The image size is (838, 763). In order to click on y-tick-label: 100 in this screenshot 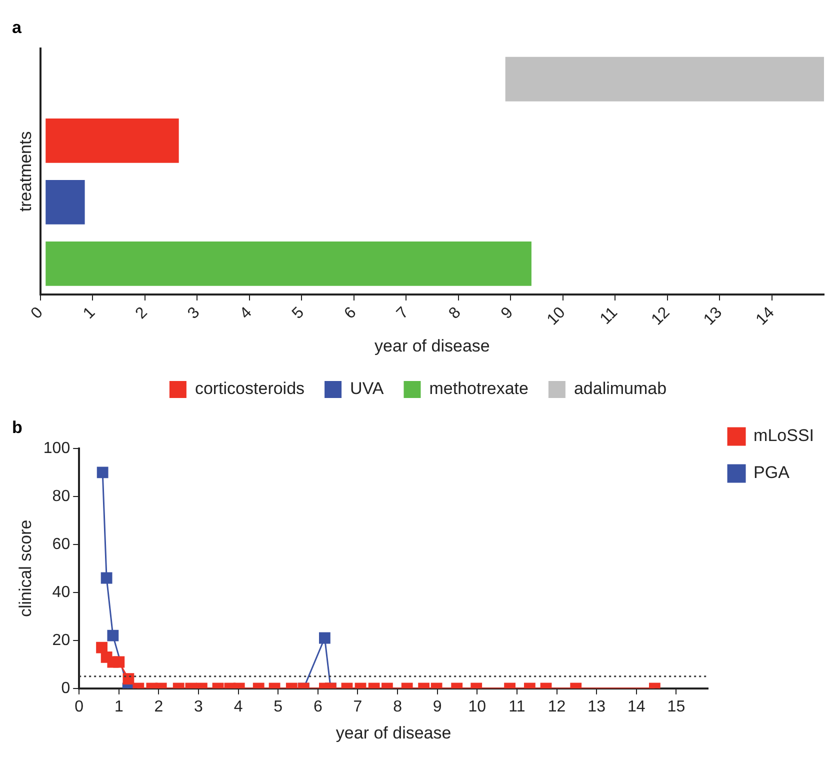, I will do `click(56, 448)`.